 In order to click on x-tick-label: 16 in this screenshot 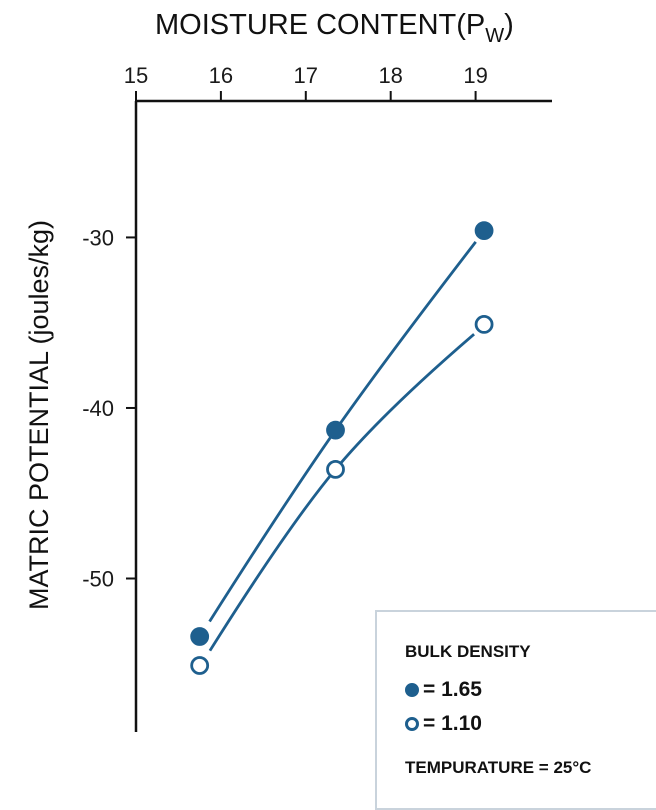, I will do `click(221, 75)`.